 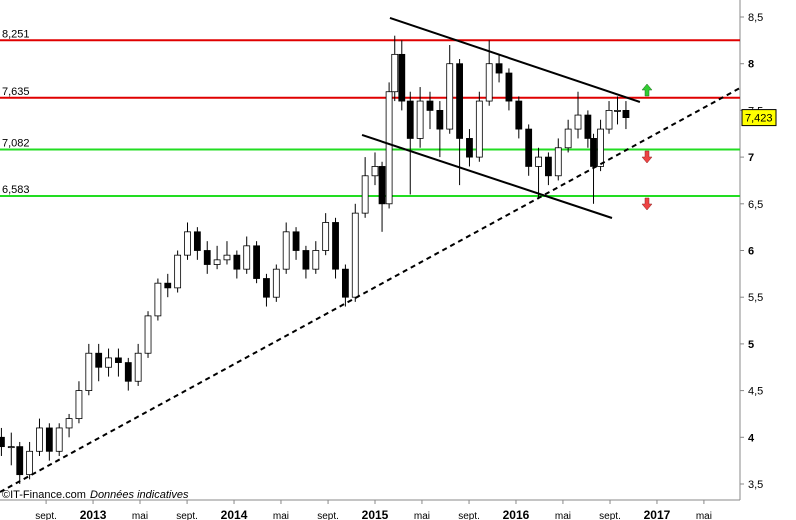 What do you see at coordinates (139, 495) in the screenshot?
I see `note: Données indicatives` at bounding box center [139, 495].